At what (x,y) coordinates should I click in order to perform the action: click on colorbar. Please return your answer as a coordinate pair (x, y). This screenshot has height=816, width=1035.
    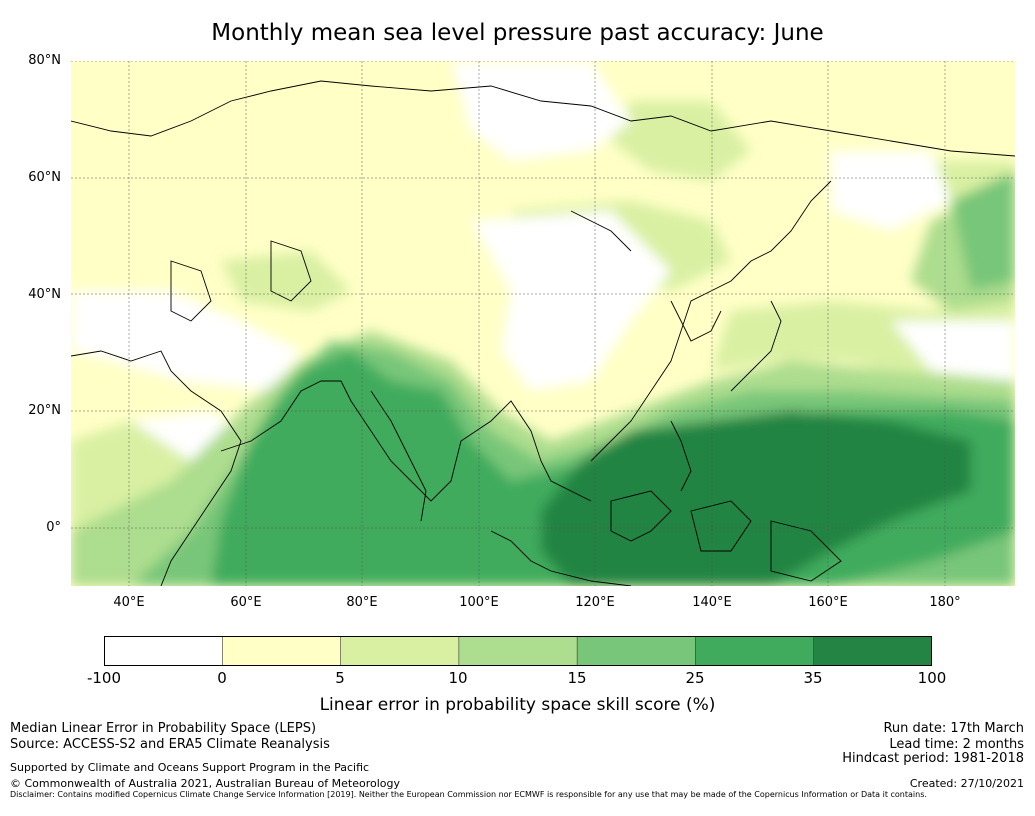
    Looking at the image, I should click on (518, 651).